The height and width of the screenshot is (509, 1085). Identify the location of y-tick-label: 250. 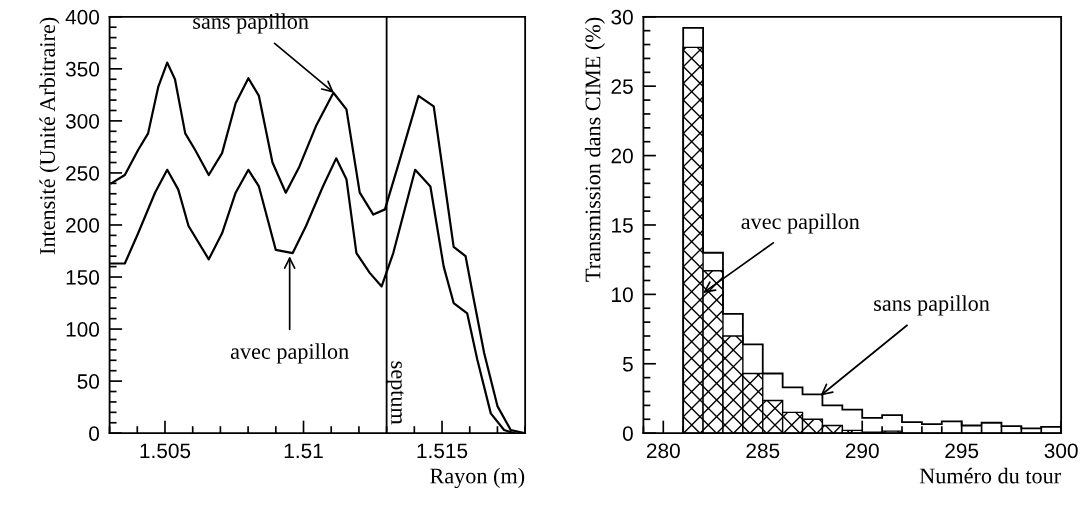
(83, 173).